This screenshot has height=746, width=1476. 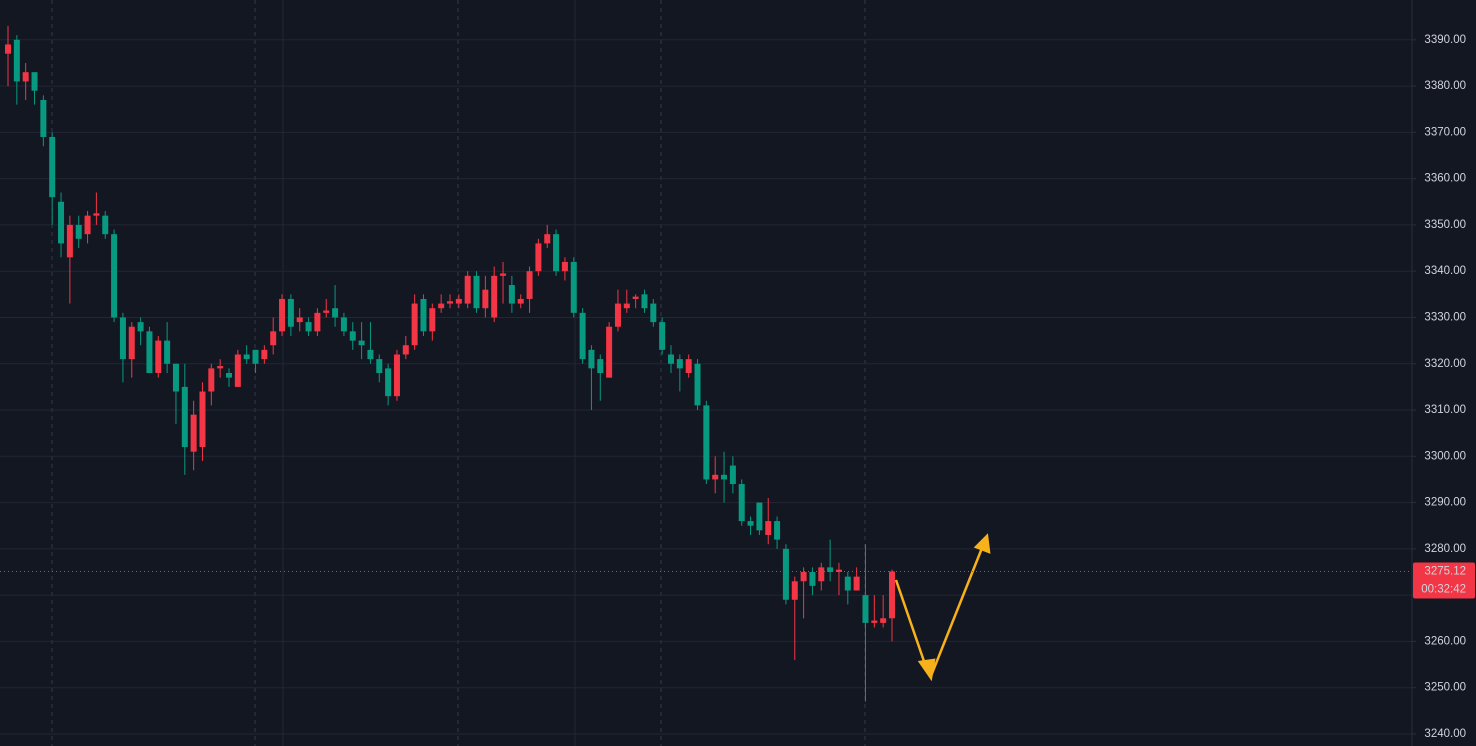 What do you see at coordinates (1445, 734) in the screenshot?
I see `y-tick-label: 3240.00` at bounding box center [1445, 734].